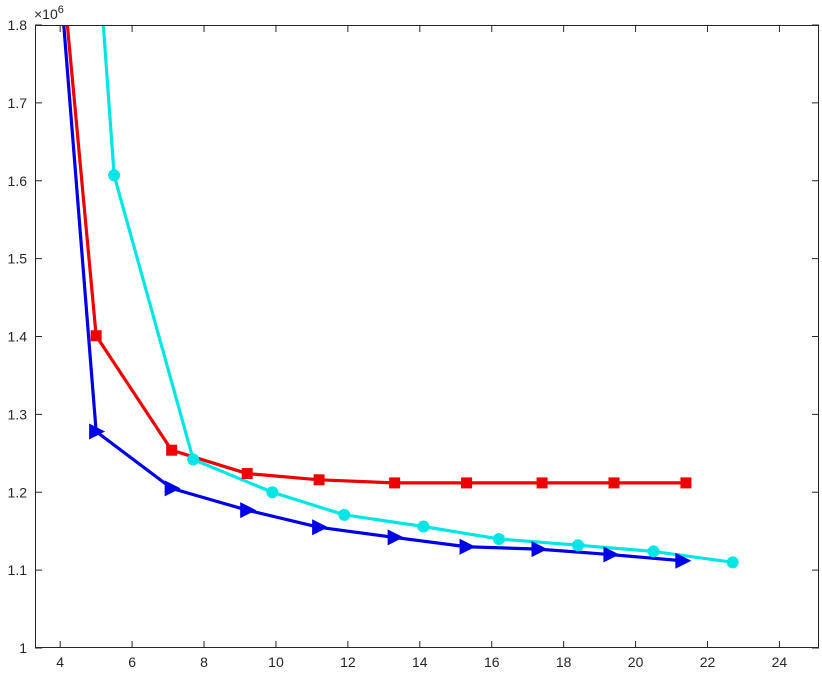  What do you see at coordinates (18, 492) in the screenshot?
I see `y-tick-label: 1.2` at bounding box center [18, 492].